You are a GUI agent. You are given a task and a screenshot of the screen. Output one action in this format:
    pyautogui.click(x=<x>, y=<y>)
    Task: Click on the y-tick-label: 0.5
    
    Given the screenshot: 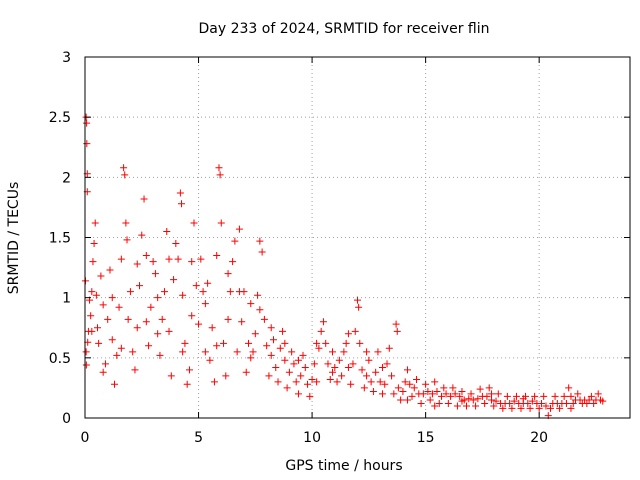 What is the action you would take?
    pyautogui.click(x=60, y=359)
    